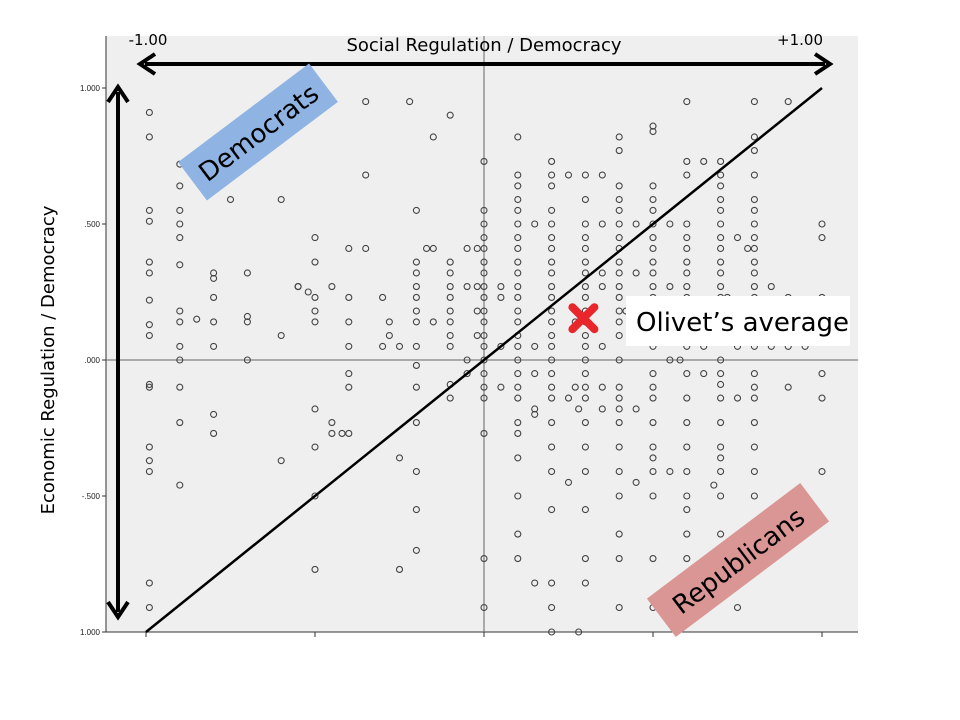  Describe the element at coordinates (92, 360) in the screenshot. I see `y-tick-label: .000` at that location.